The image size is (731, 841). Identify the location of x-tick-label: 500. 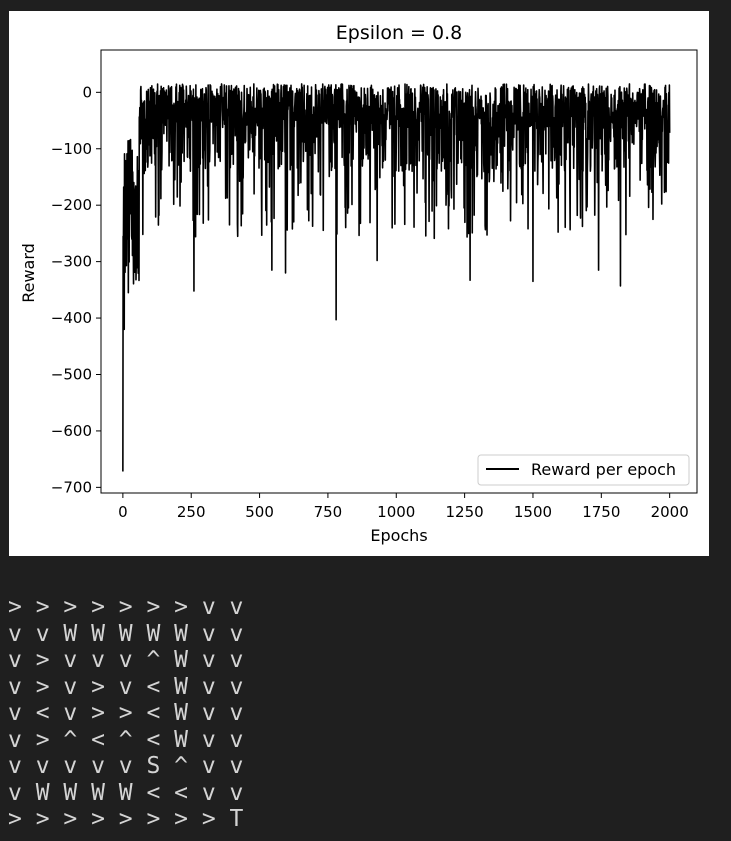
(259, 512).